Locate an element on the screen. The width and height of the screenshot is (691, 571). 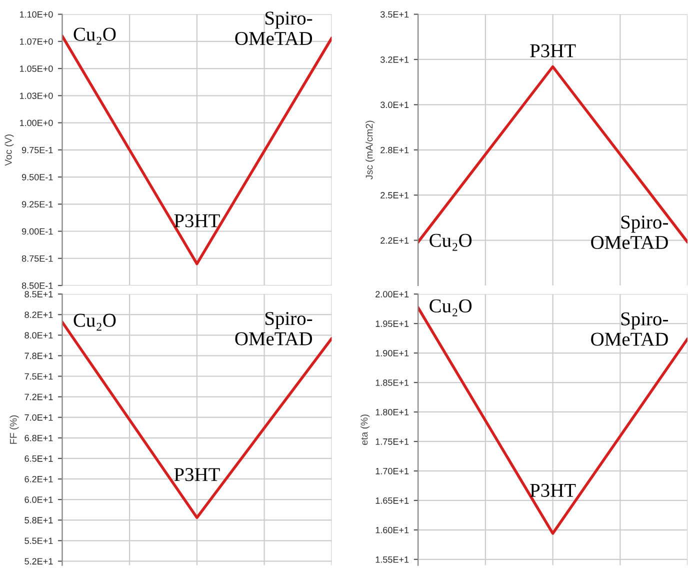
y-axis-title: Voc (V) is located at coordinates (9, 150).